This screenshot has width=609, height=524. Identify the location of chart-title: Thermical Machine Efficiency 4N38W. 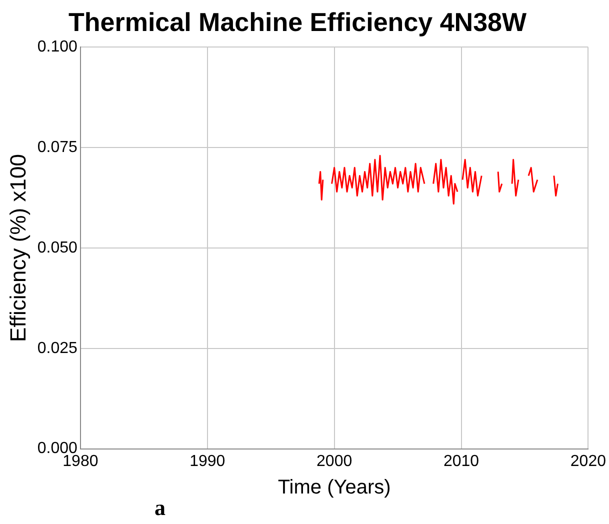
(297, 21).